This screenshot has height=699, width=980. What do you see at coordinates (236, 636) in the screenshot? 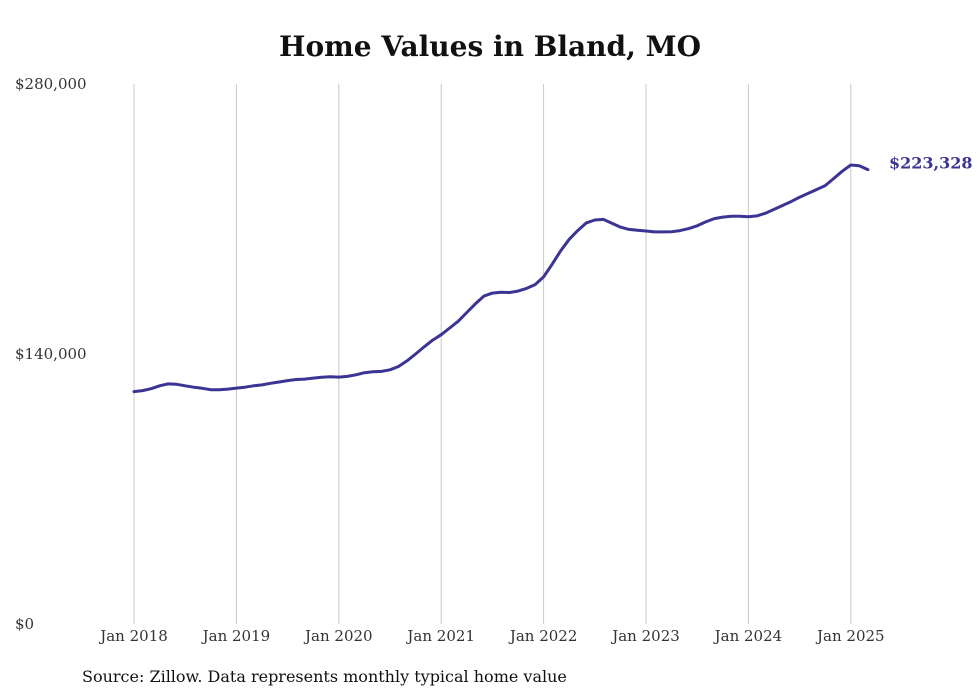
I see `x-tick-label: Jan 2019` at bounding box center [236, 636].